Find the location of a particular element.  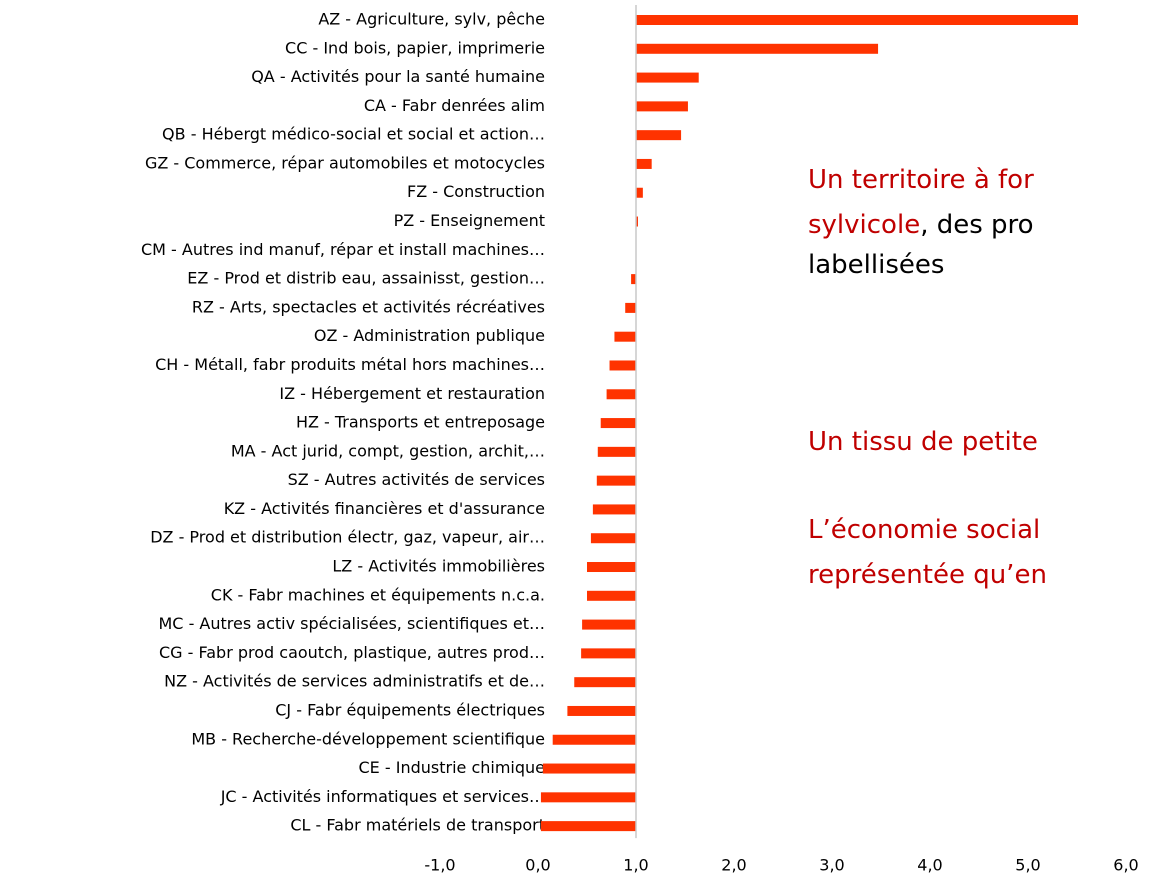

category-label: AZ - Agriculture, sylv, pêche is located at coordinates (431, 19).